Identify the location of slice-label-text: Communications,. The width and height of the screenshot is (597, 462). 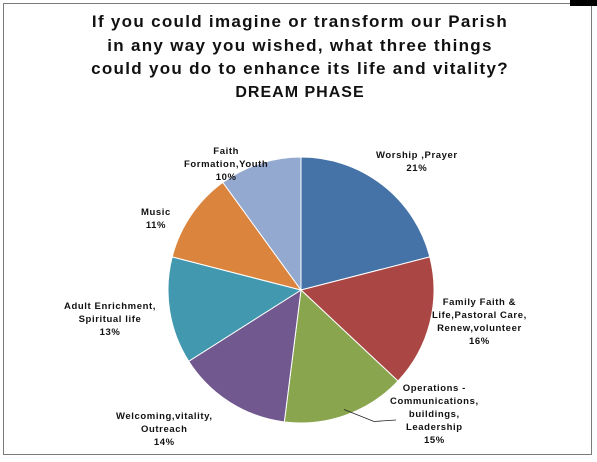
(434, 401).